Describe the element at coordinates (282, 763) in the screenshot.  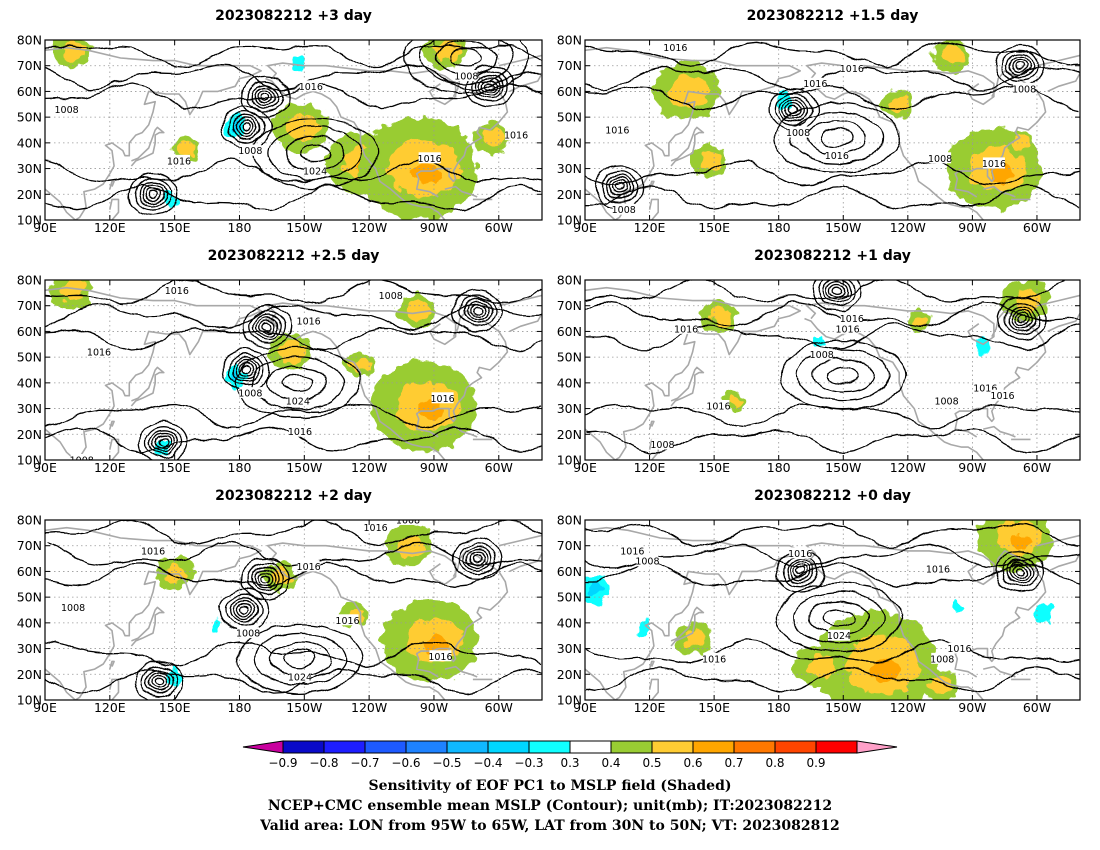
I see `colorbar-level-label: −0.9` at that location.